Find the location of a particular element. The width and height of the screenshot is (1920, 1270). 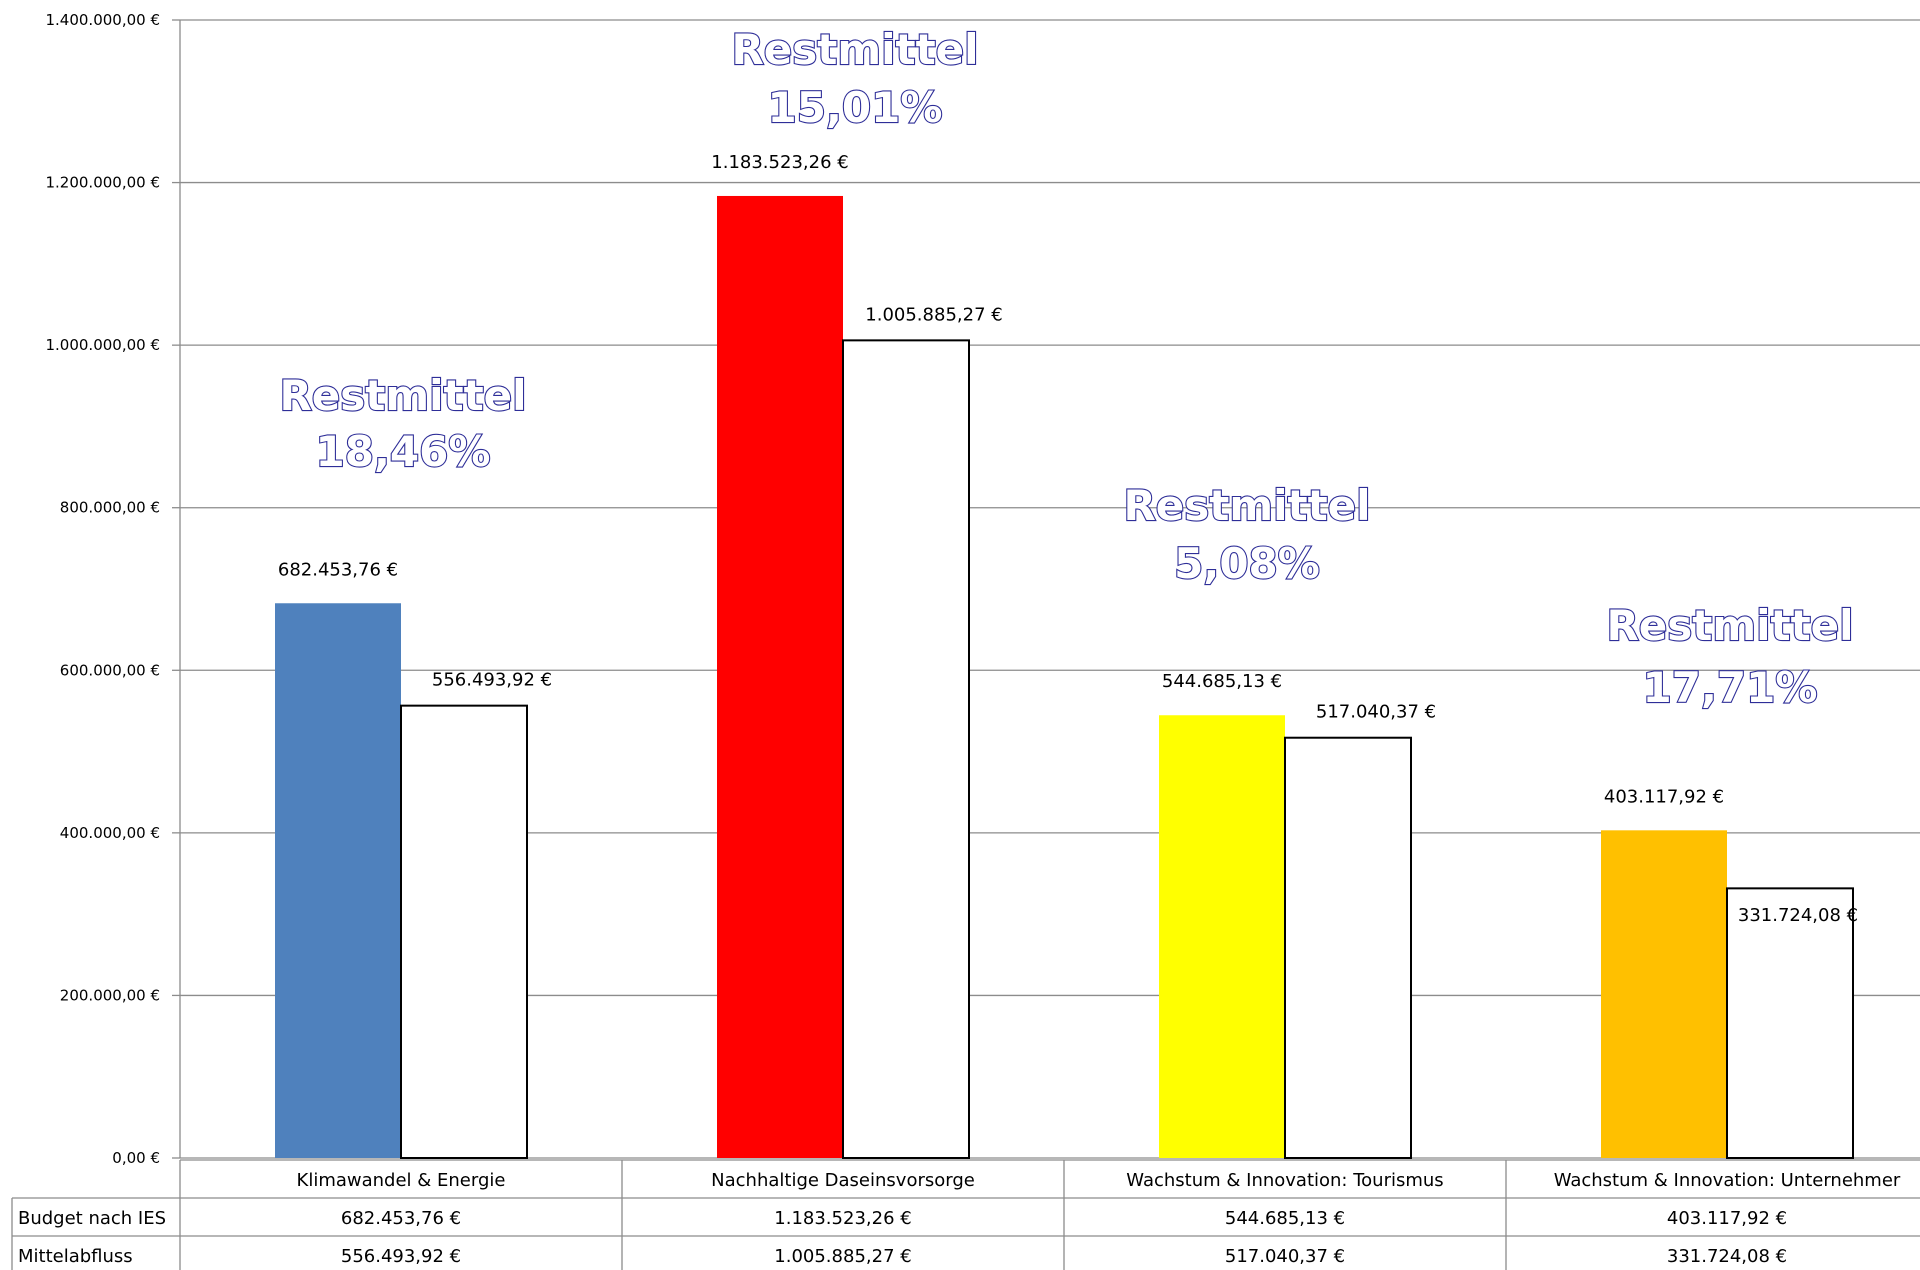

y-tick-label: 0,00 € is located at coordinates (136, 1158).